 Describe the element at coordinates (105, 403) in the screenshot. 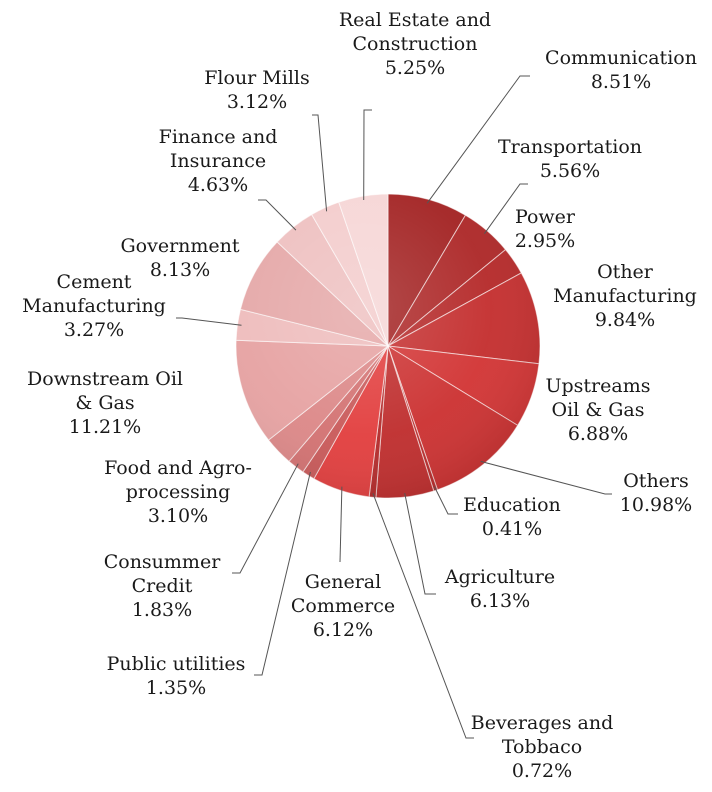

I see `slice-label-downstream-oil-gas: Downstream Oil & Gas 11.21%` at that location.